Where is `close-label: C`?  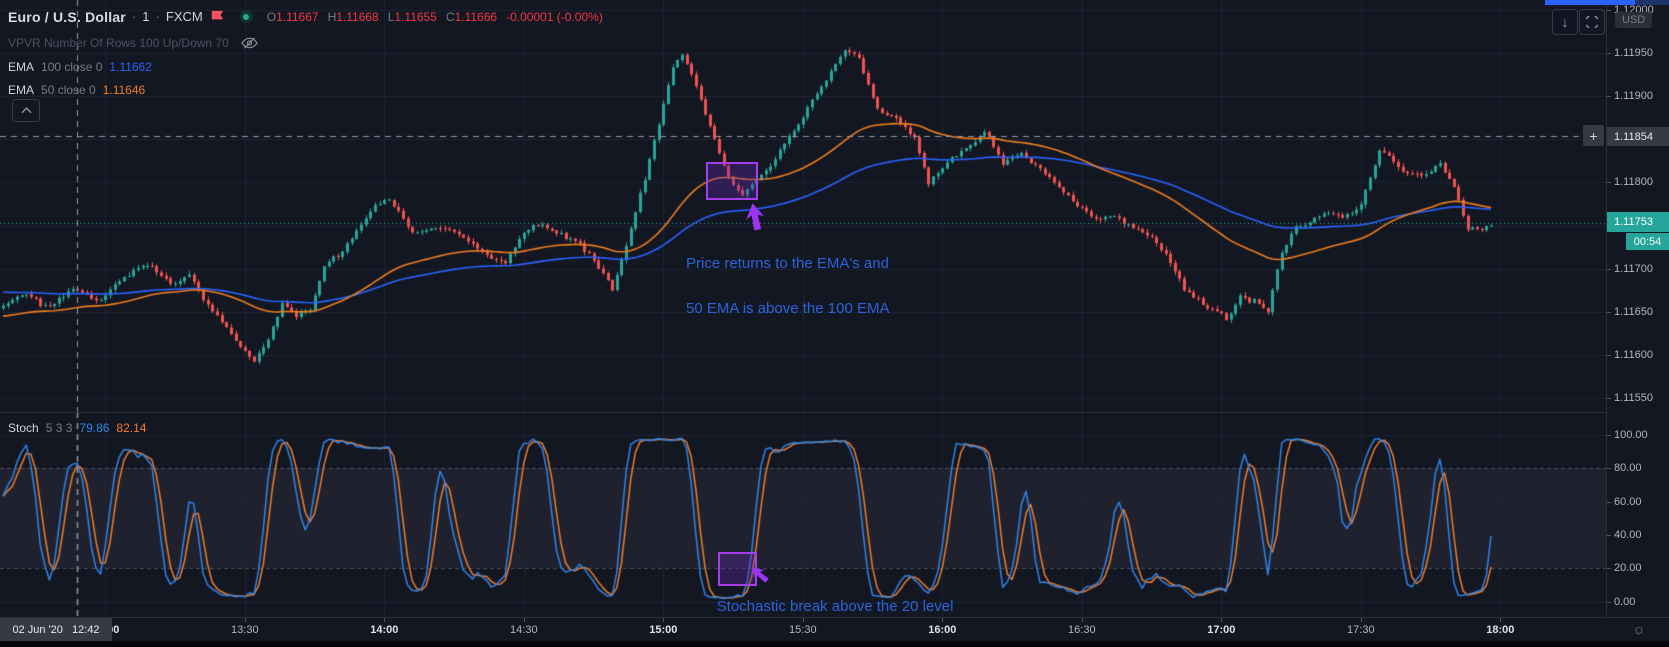
close-label: C is located at coordinates (450, 16).